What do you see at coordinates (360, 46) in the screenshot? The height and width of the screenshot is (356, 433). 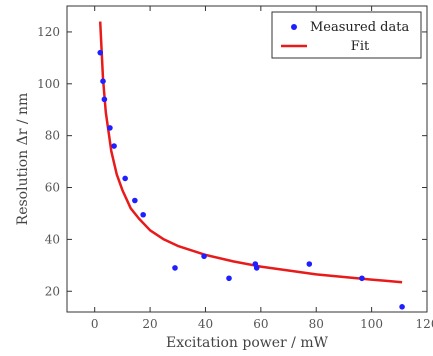 I see `legend-label-fit: Fit` at bounding box center [360, 46].